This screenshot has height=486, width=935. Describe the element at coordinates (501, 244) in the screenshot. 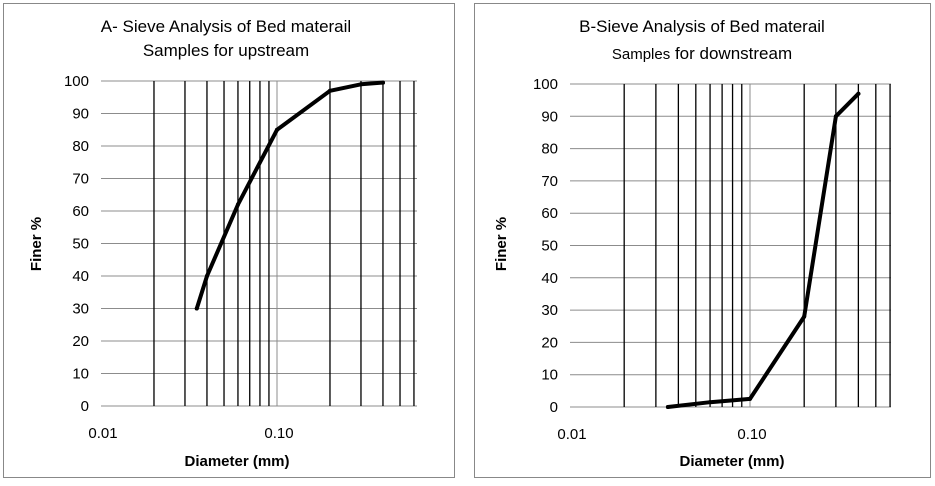

I see `chart-b-ylabel: Finer %` at that location.